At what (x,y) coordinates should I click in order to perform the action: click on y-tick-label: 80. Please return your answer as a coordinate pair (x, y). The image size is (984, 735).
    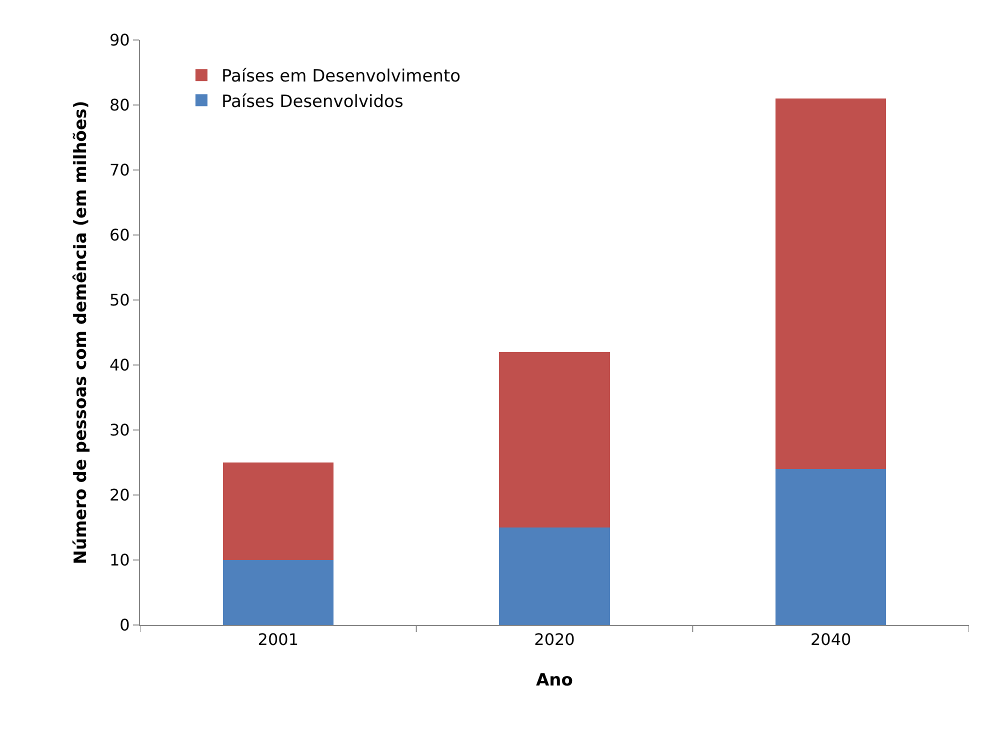
    Looking at the image, I should click on (119, 105).